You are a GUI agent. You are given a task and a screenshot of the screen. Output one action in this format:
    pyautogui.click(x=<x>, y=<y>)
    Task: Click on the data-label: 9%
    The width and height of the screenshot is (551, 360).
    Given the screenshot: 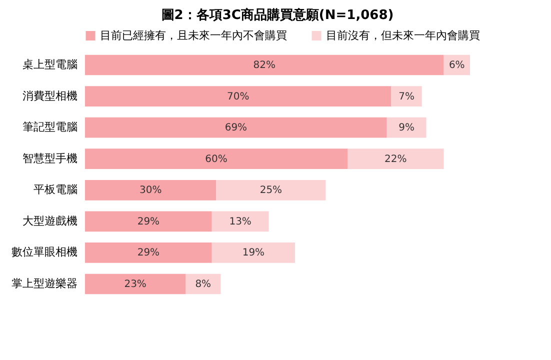 What is the action you would take?
    pyautogui.click(x=406, y=128)
    